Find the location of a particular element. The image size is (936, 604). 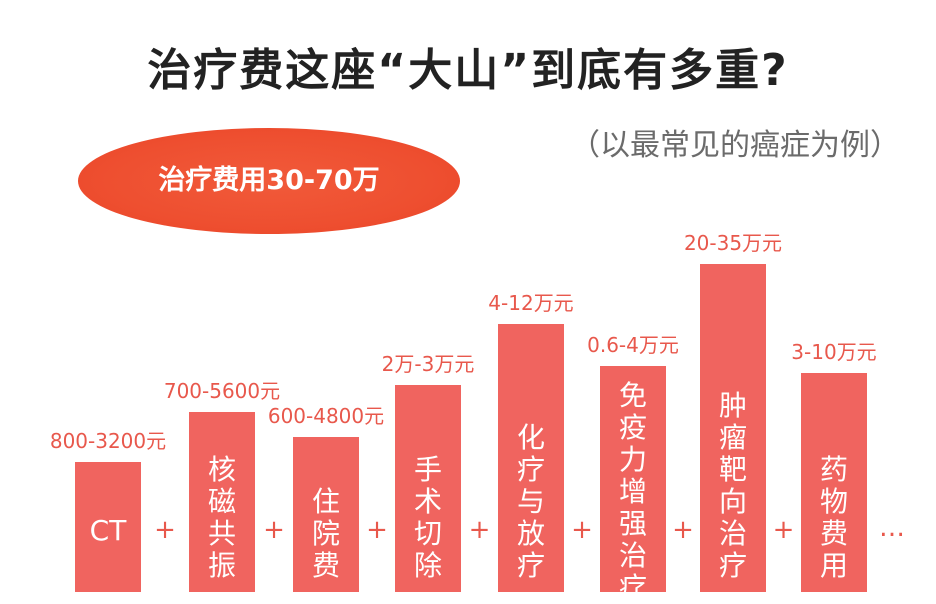

value-label-2: 600-4800元 is located at coordinates (326, 416).